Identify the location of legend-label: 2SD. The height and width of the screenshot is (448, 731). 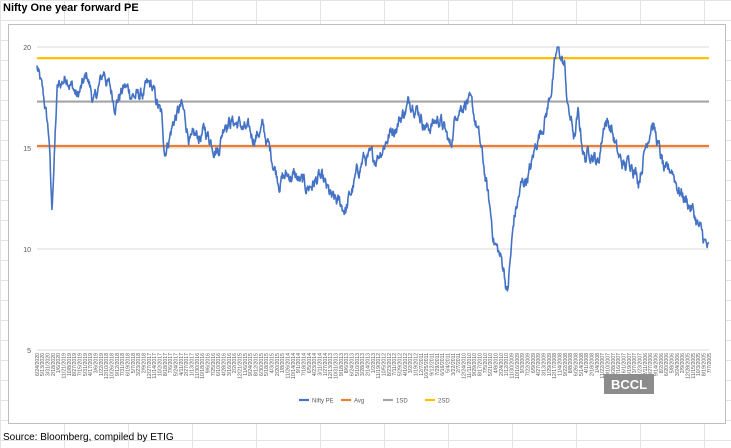
(444, 402).